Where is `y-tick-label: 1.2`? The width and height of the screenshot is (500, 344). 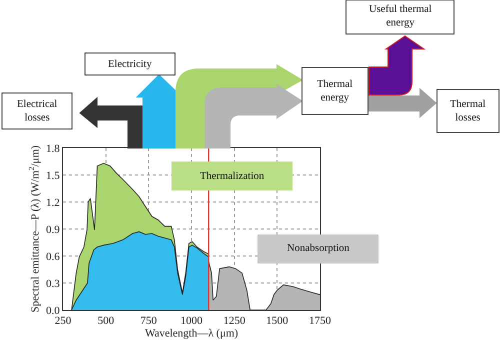 y-tick-label: 1.2 is located at coordinates (53, 202).